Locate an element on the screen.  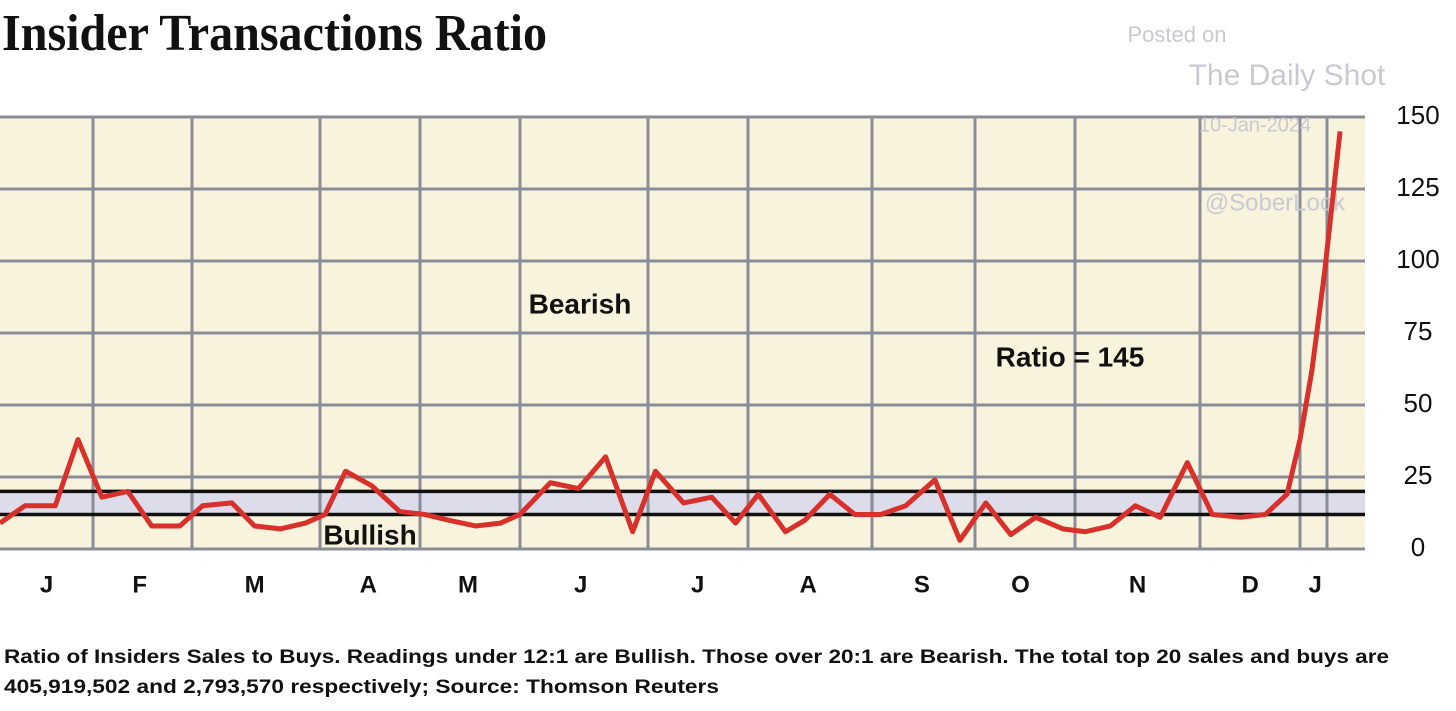
y-tick-label: 150 is located at coordinates (1417, 115).